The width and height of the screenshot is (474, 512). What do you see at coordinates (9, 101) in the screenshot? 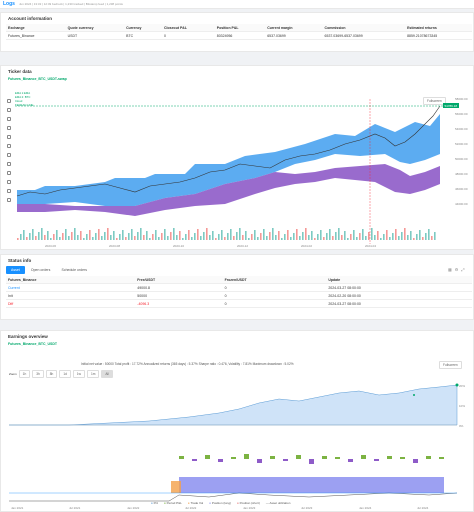
I see `cursor-icon` at bounding box center [9, 101].